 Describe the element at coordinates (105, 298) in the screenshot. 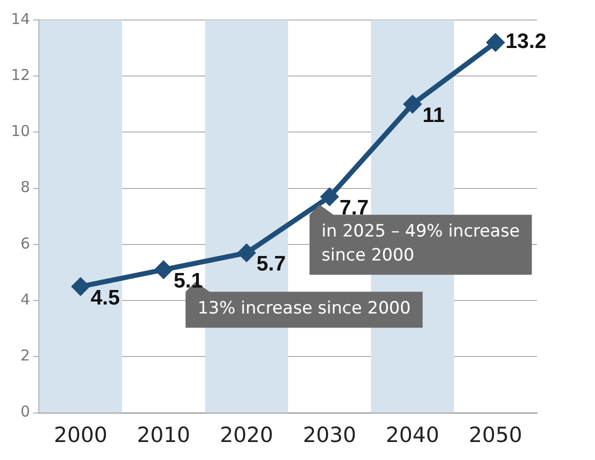

I see `data-label: 4.5` at that location.